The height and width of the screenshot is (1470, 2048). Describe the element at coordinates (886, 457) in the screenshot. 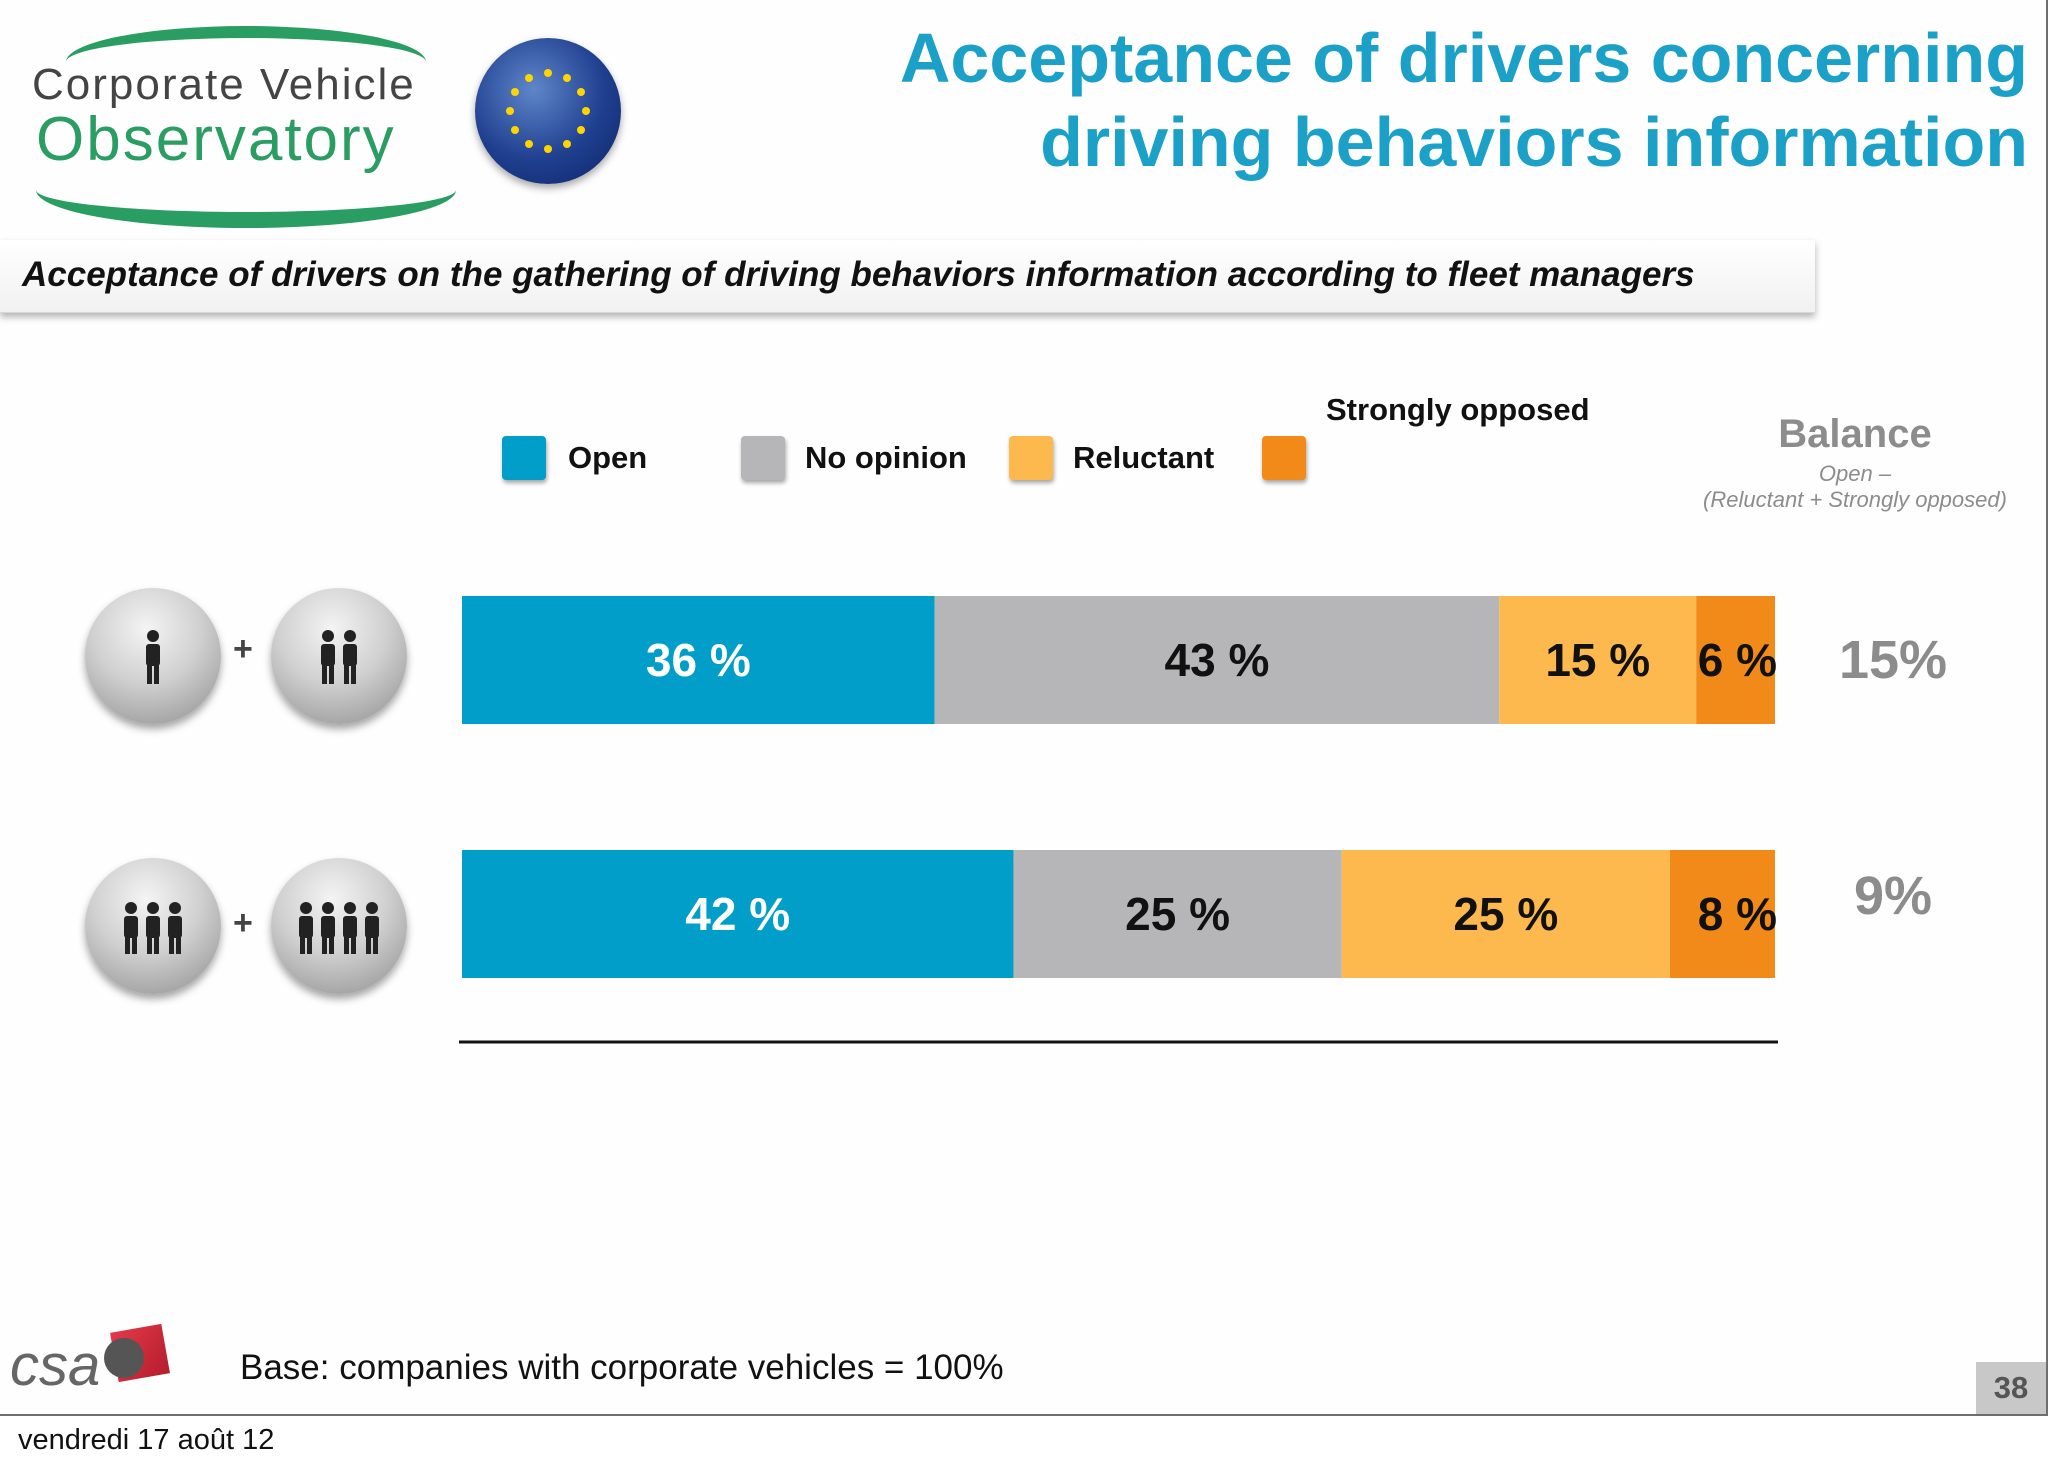

I see `legend-label-no-opinion: No opinion` at that location.